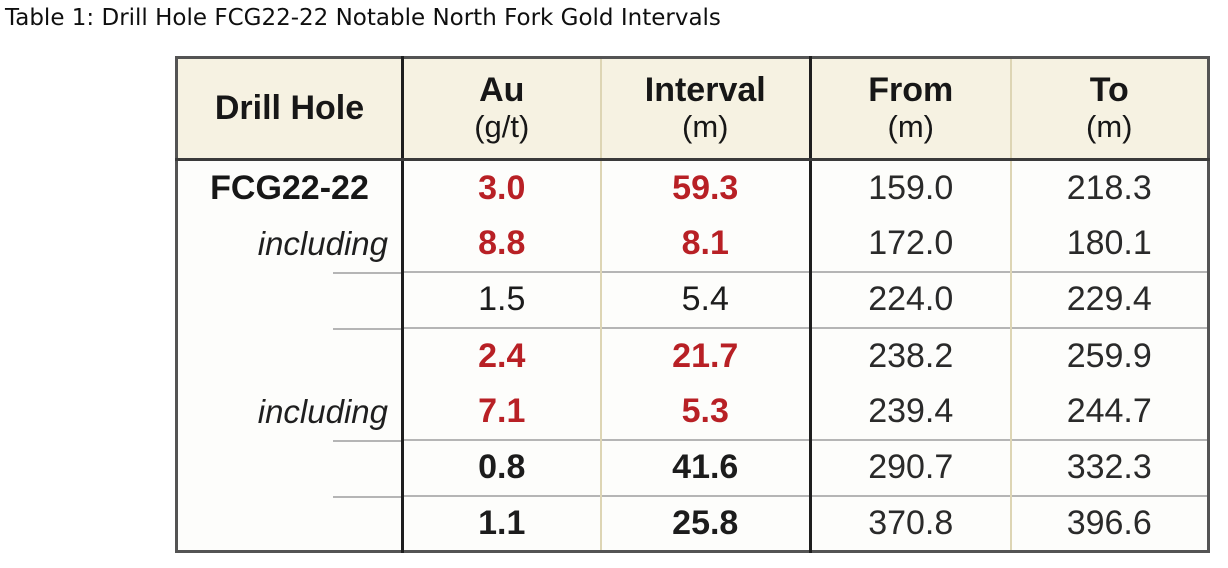  I want to click on from-cell: 159.0, so click(911, 187).